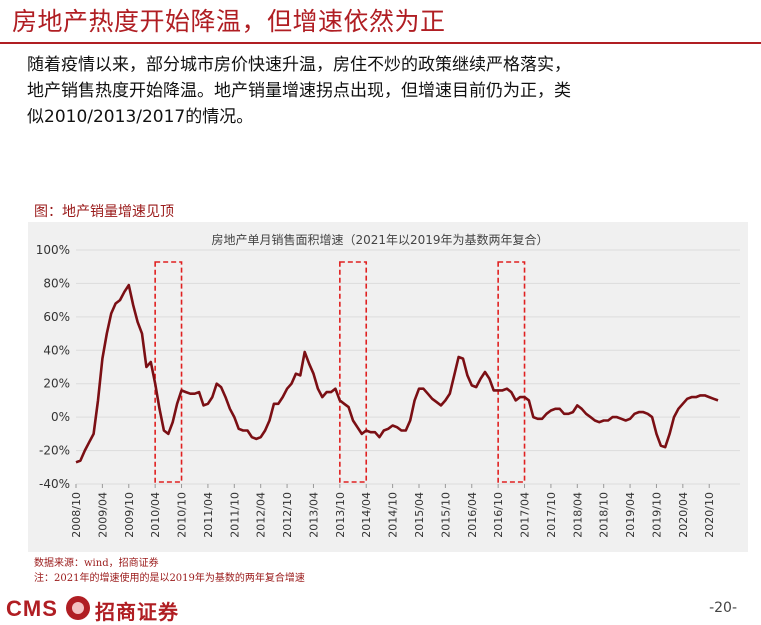 The height and width of the screenshot is (625, 761). I want to click on x-tick-label: 2011/10, so click(234, 515).